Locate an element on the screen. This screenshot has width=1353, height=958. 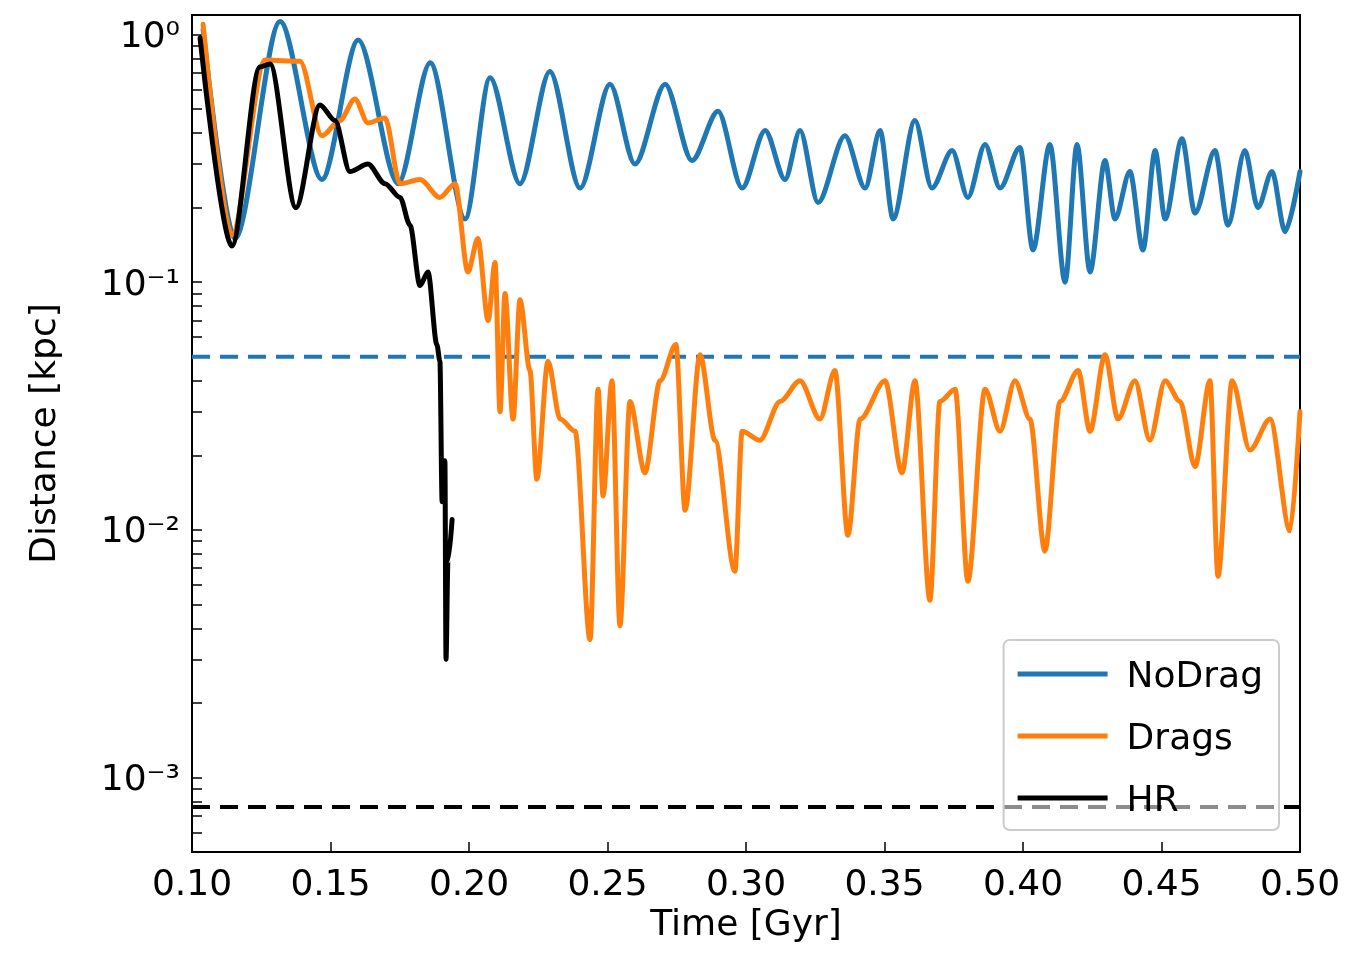
x-tick-label: 0.45 is located at coordinates (1161, 882).